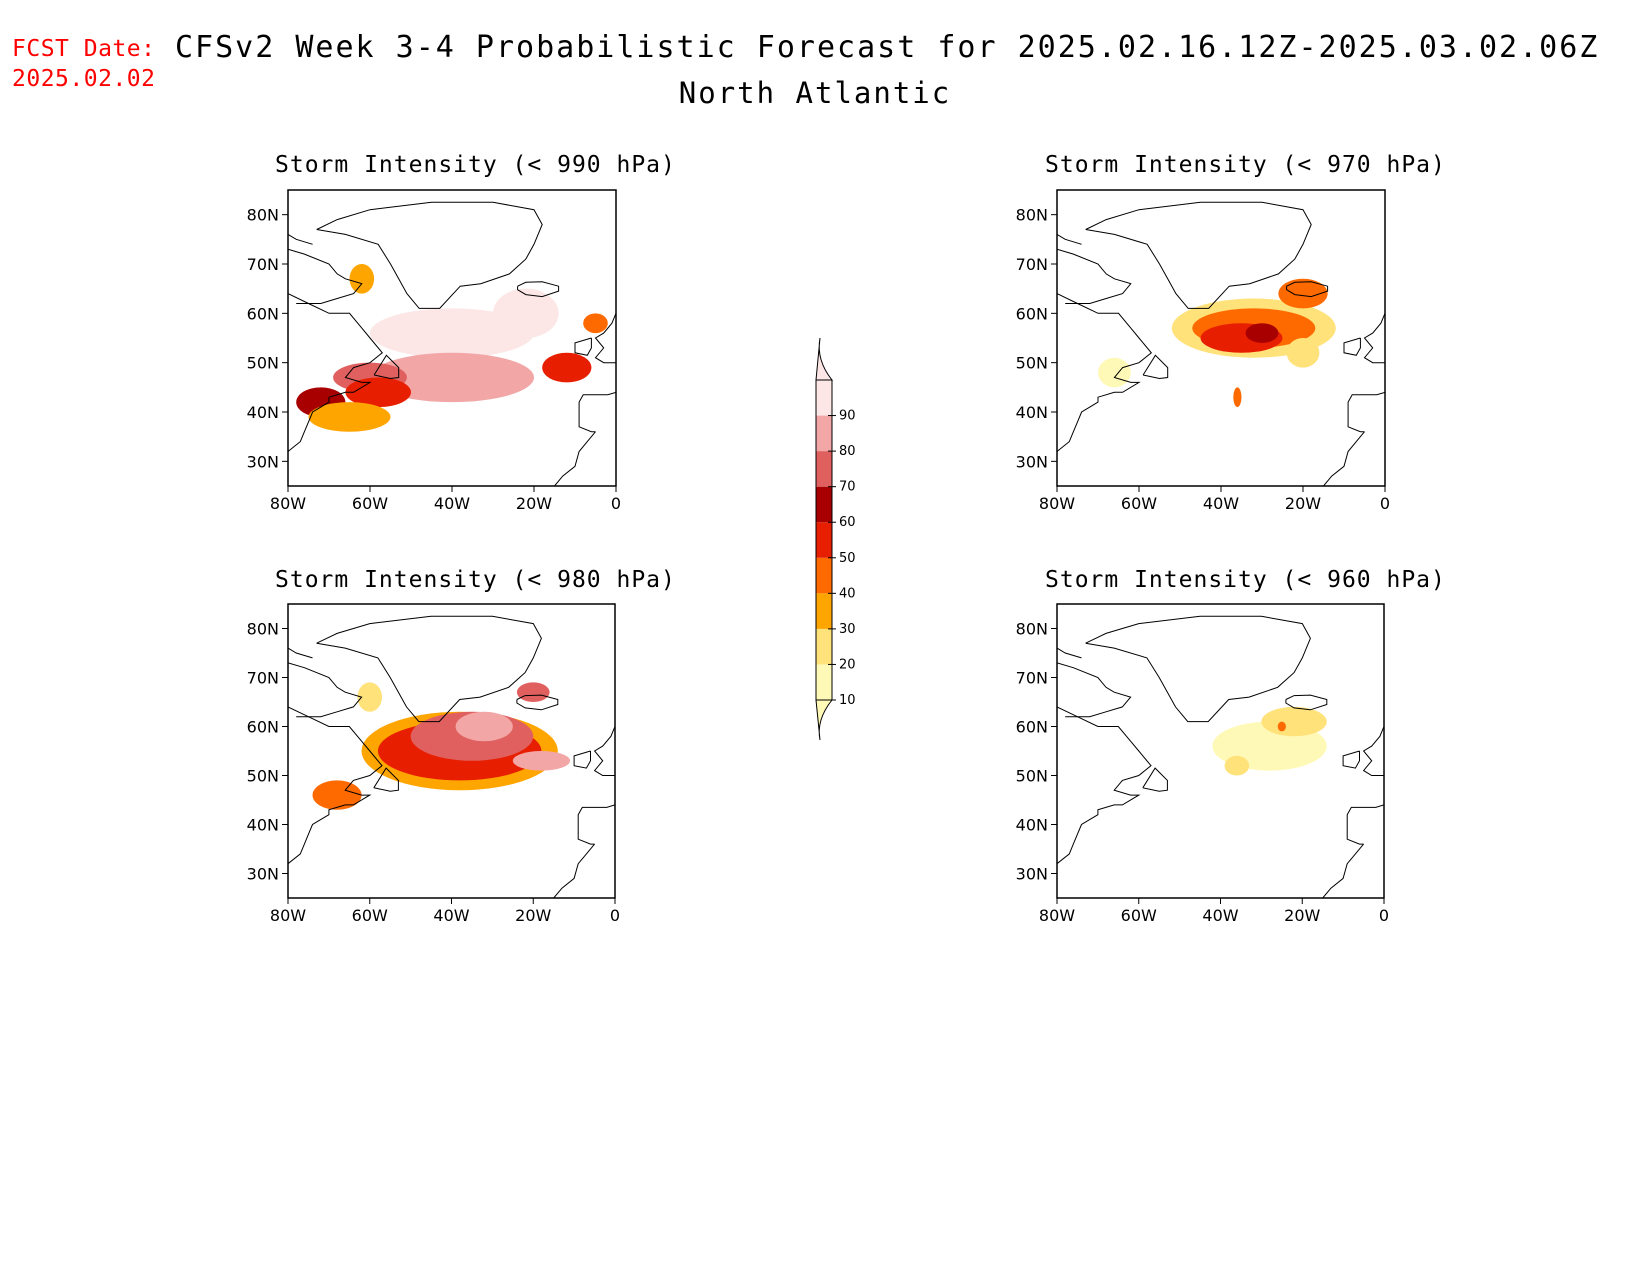  What do you see at coordinates (1032, 727) in the screenshot?
I see `lat-tick-label-p960-2: 60N` at bounding box center [1032, 727].